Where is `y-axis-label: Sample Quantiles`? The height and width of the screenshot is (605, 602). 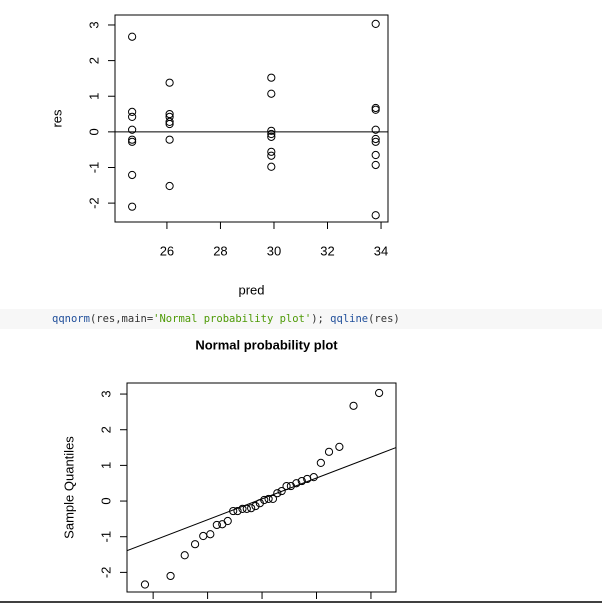 y-axis-label: Sample Quantiles is located at coordinates (68, 487).